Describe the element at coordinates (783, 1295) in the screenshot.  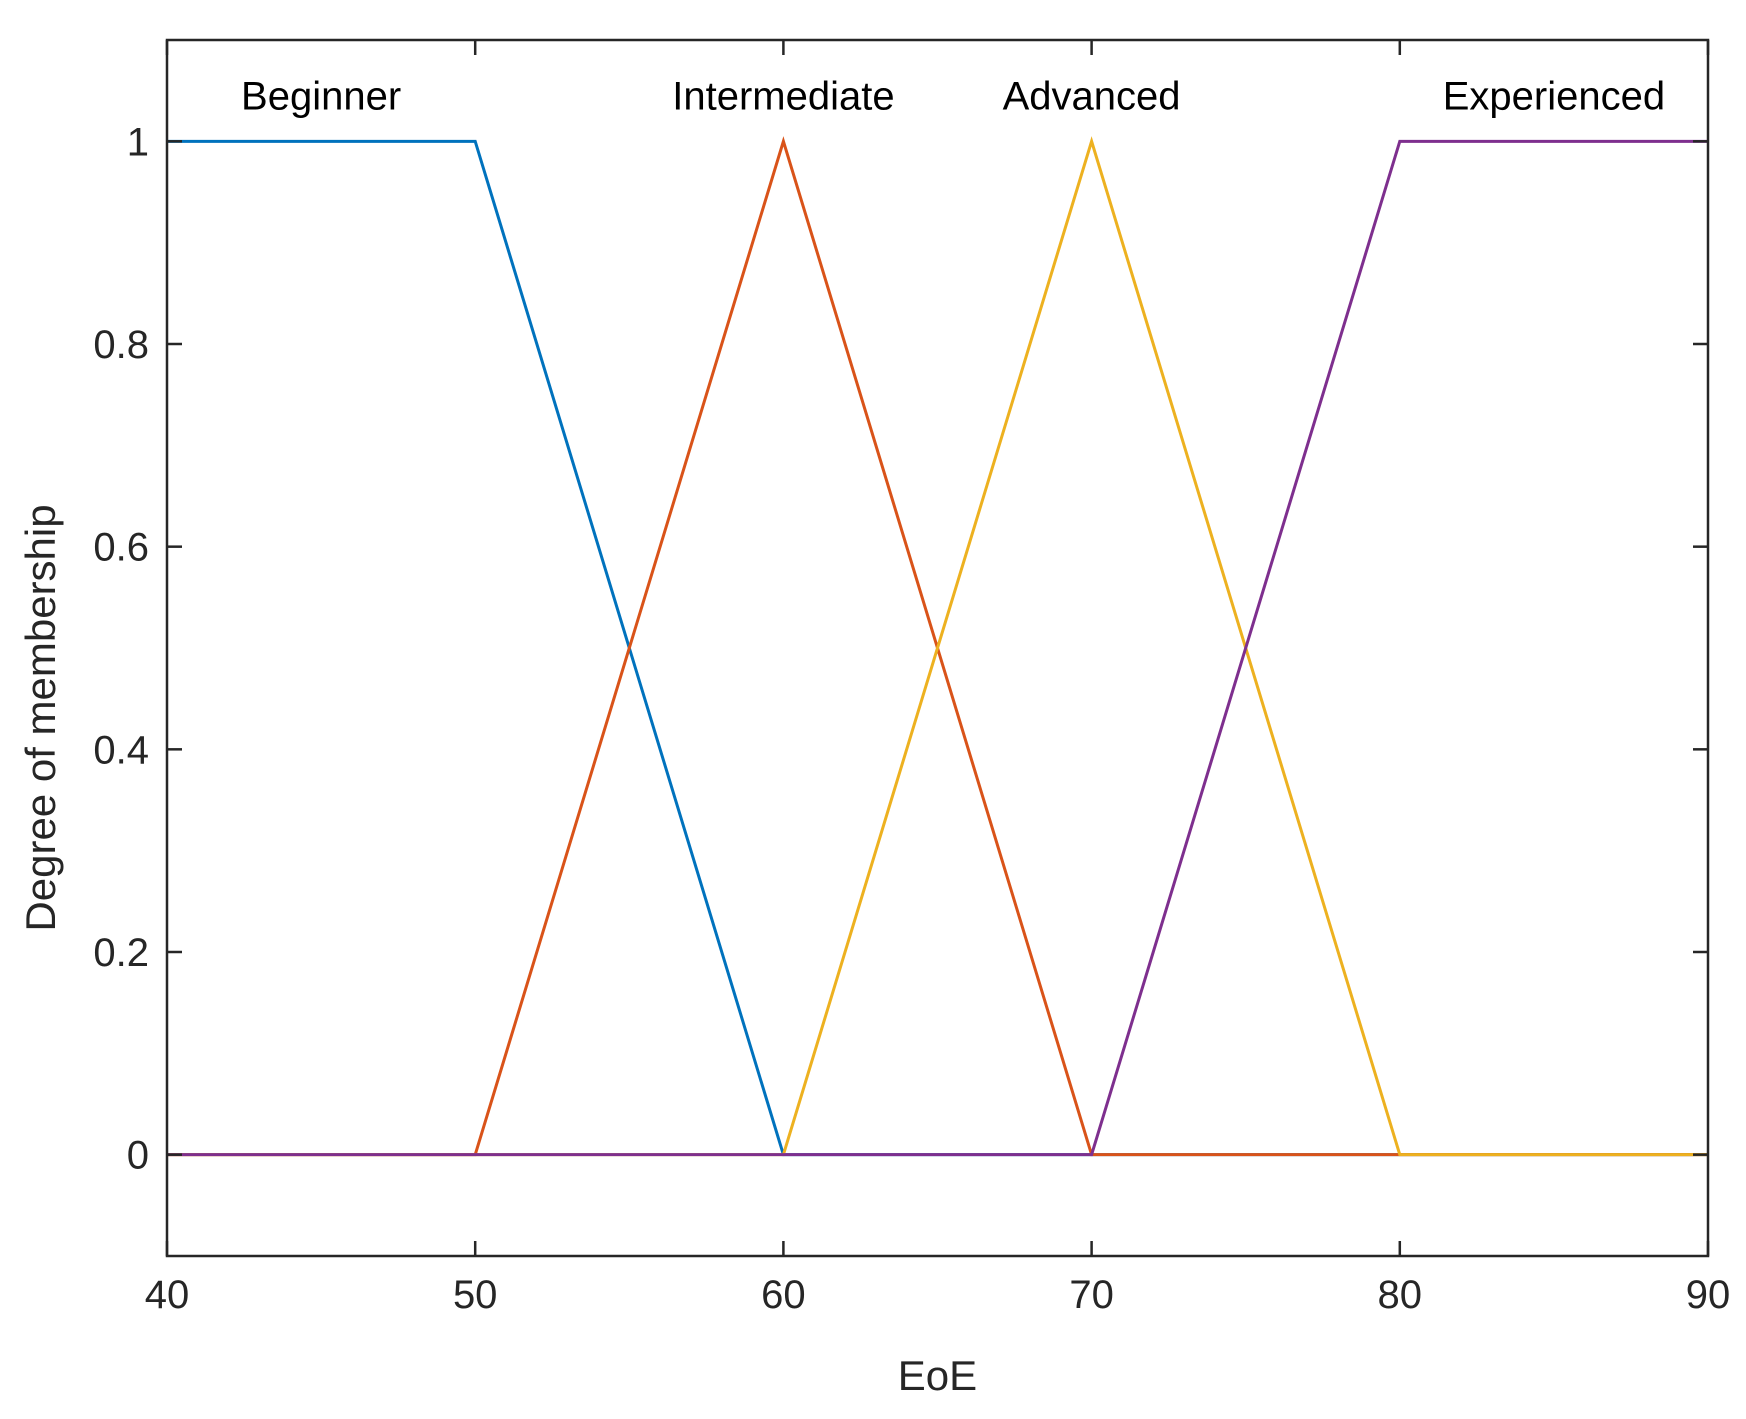
I see `x-tick-label: 60` at that location.